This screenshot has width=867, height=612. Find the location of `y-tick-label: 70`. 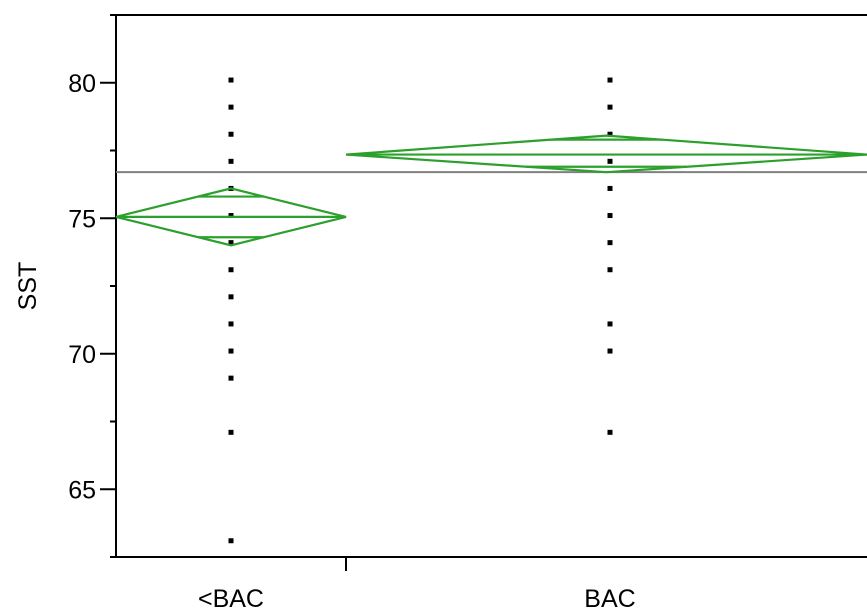

y-tick-label: 70 is located at coordinates (82, 355).